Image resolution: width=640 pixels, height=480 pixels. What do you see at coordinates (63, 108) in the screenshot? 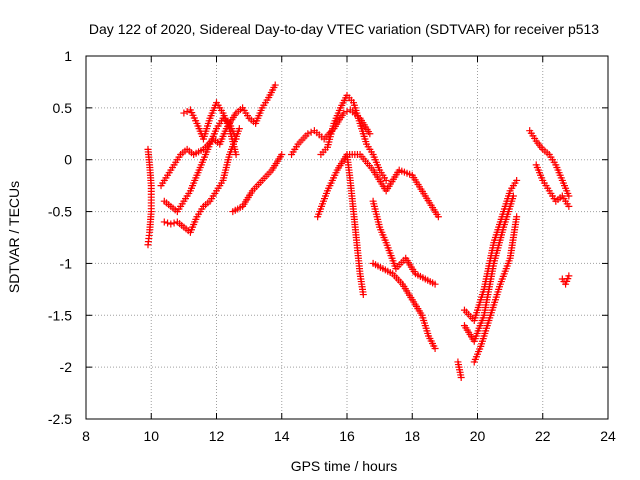
I see `y-tick-label: 0.5` at bounding box center [63, 108].